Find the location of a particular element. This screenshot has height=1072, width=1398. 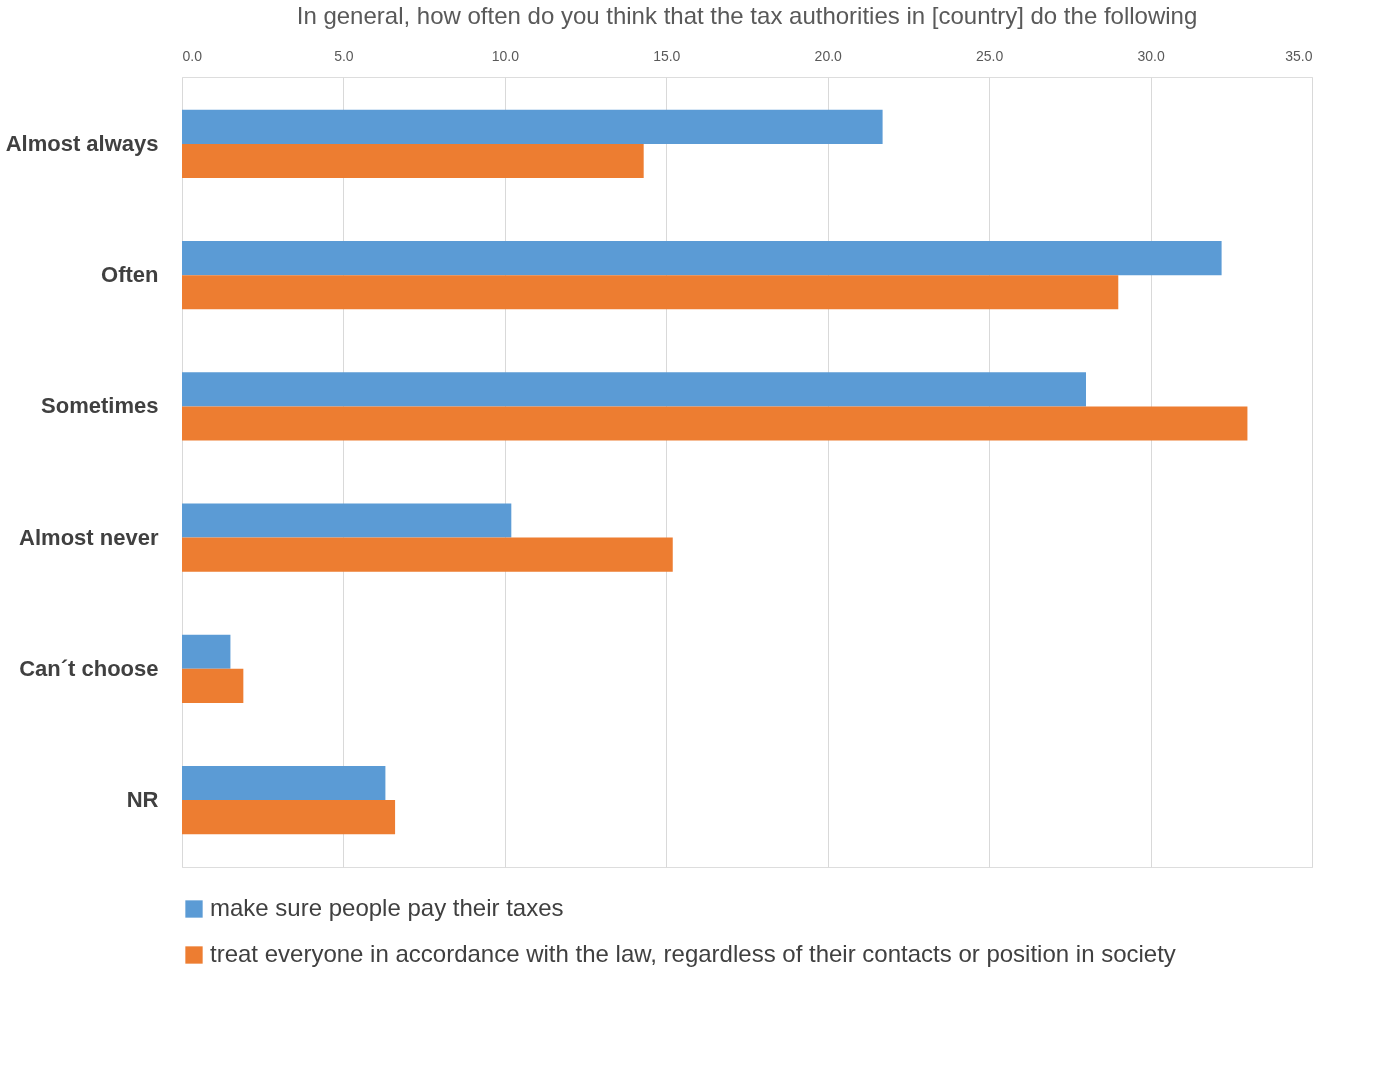

x-tick-label: 5.0 is located at coordinates (344, 55).